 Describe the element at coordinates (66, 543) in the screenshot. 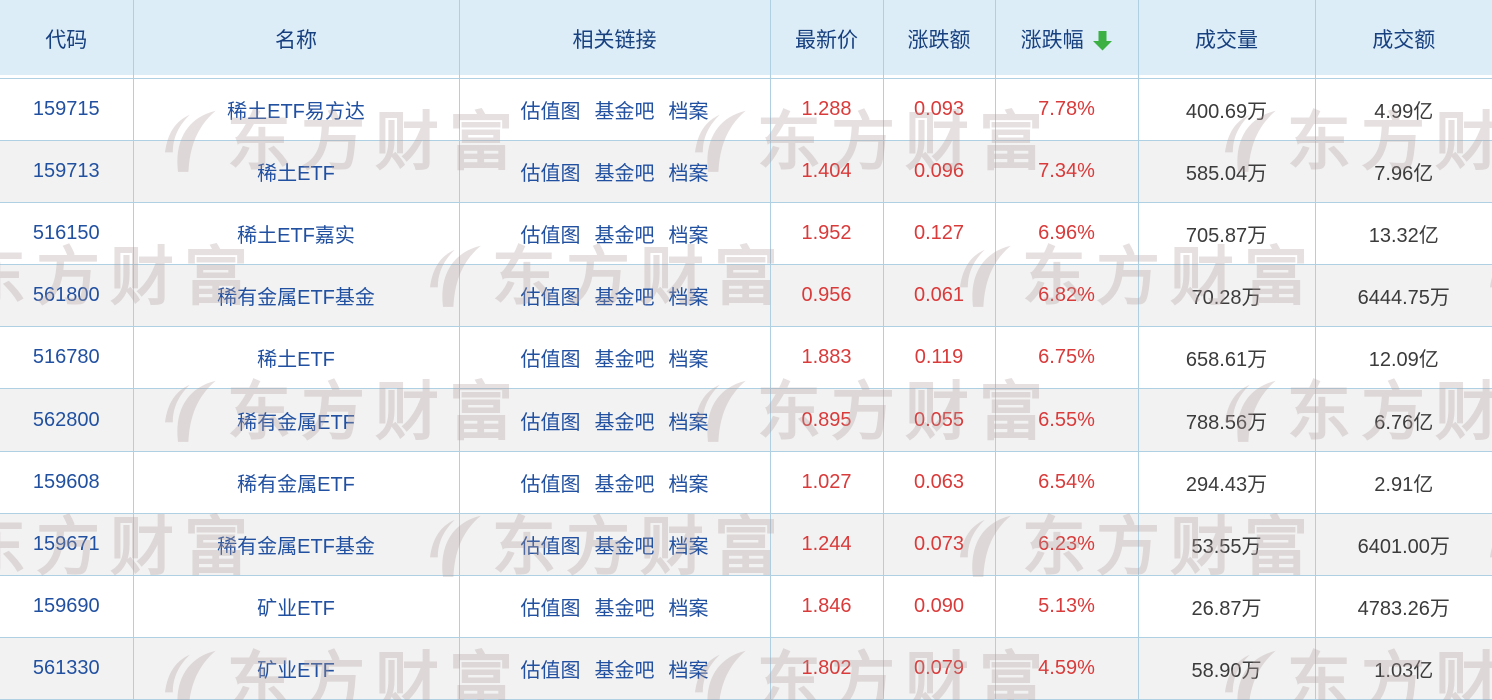

I see `fund-code-link: 159671` at that location.